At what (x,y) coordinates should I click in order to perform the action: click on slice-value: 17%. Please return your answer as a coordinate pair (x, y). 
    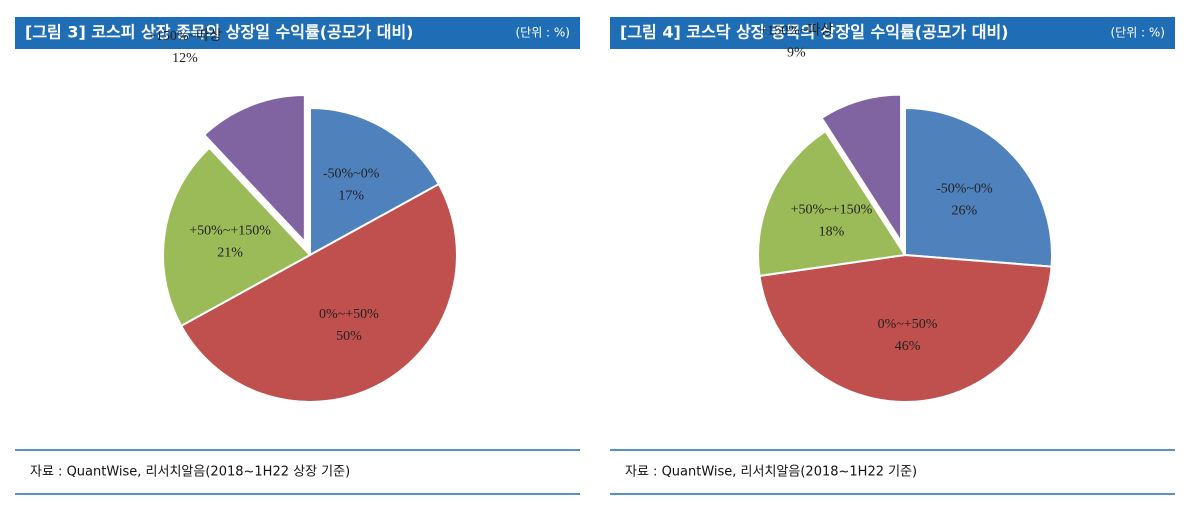
    Looking at the image, I should click on (351, 196).